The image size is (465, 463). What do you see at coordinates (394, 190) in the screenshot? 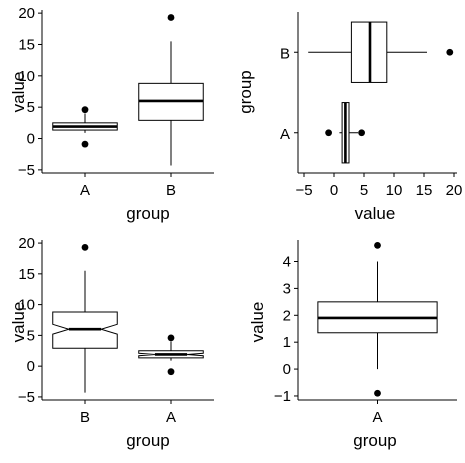
I see `x-tick-label: 10` at bounding box center [394, 190].